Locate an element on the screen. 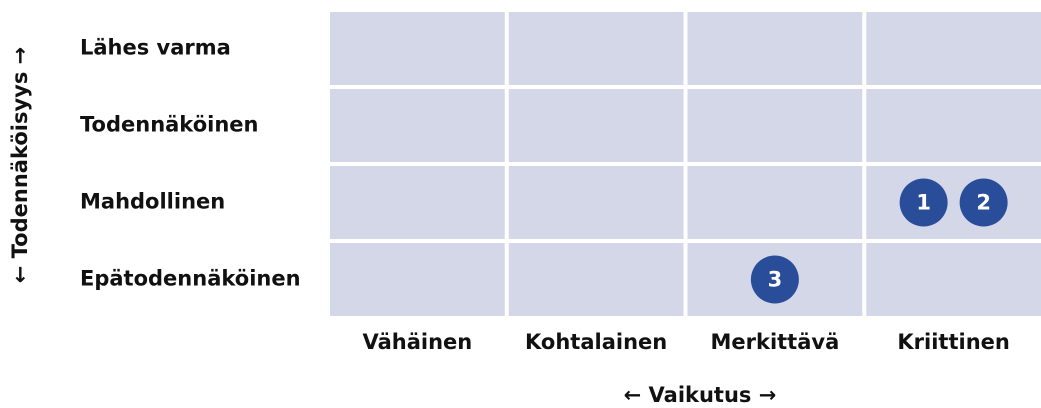  marker-label: 2 is located at coordinates (983, 203).